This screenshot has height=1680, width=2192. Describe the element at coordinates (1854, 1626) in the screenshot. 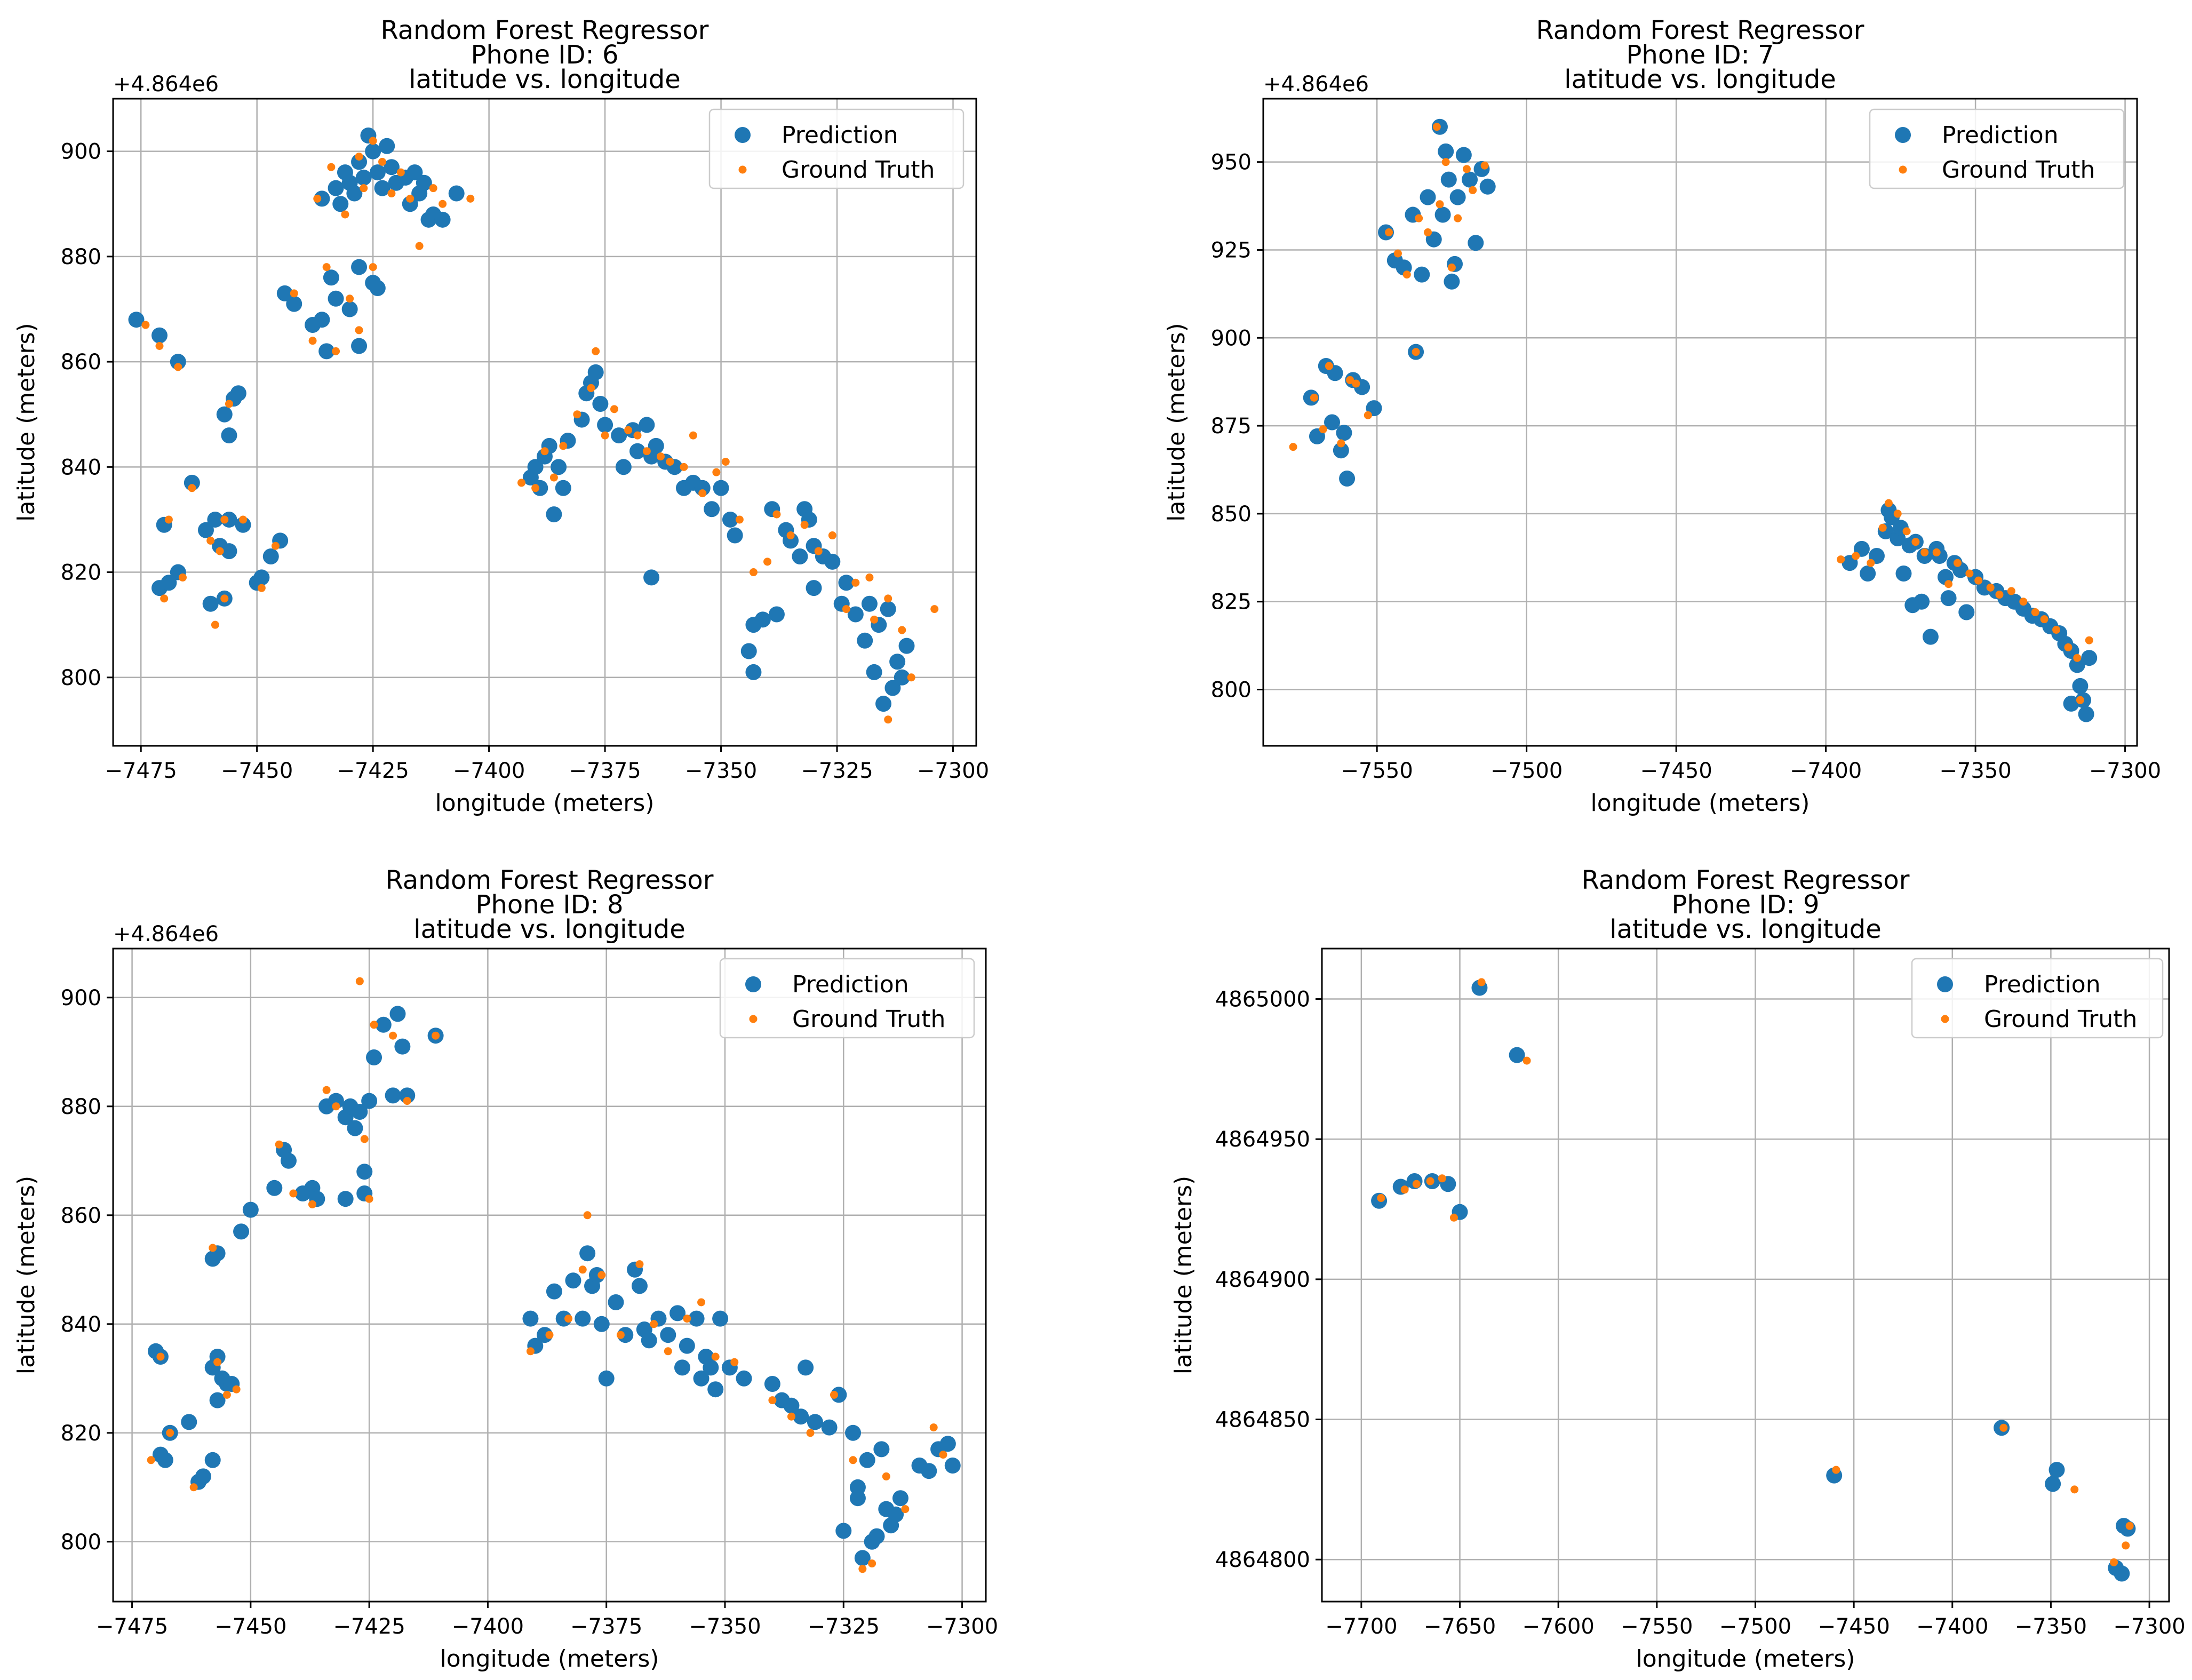

I see `x-tick-label: −7450` at that location.